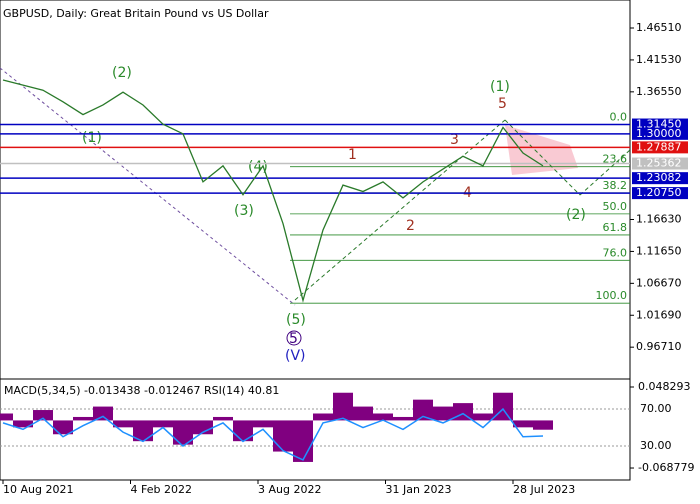  Describe the element at coordinates (666, 467) in the screenshot. I see `macd-tick-label: -0.068779` at that location.